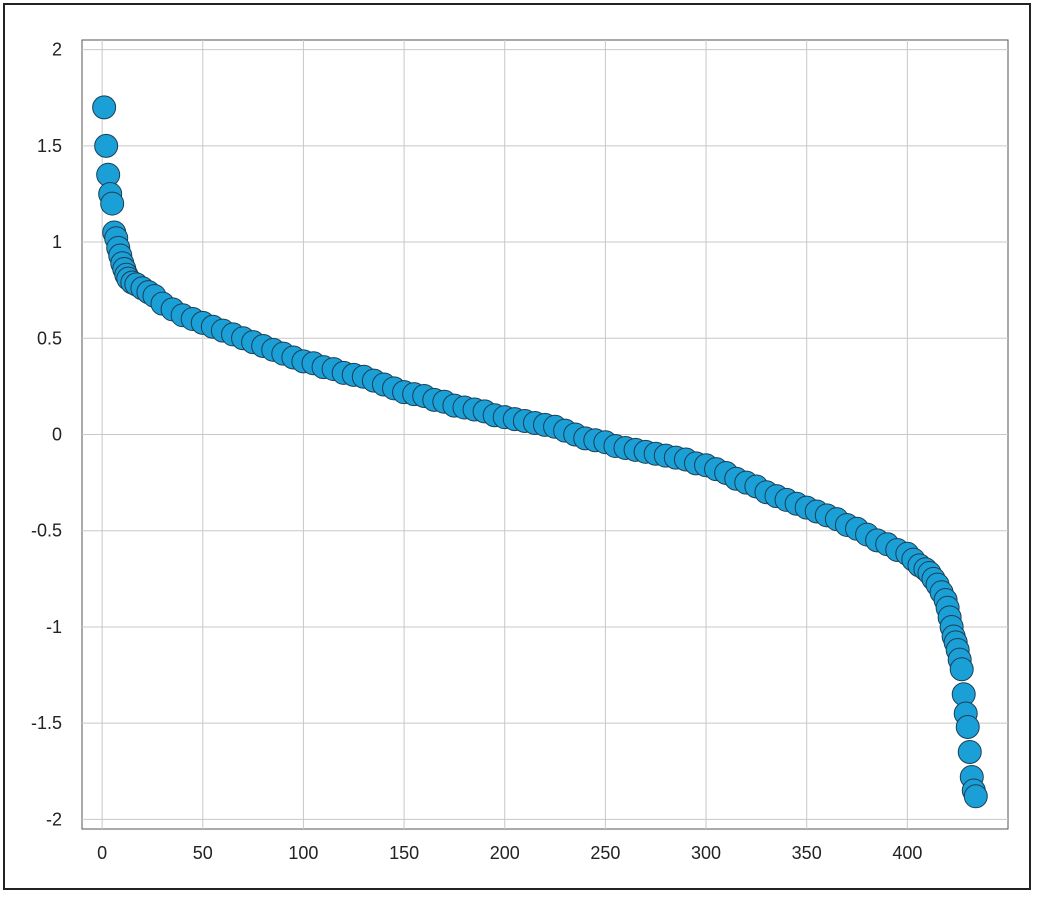 The height and width of the screenshot is (897, 1038). What do you see at coordinates (706, 853) in the screenshot?
I see `x-tick-label: 300` at bounding box center [706, 853].